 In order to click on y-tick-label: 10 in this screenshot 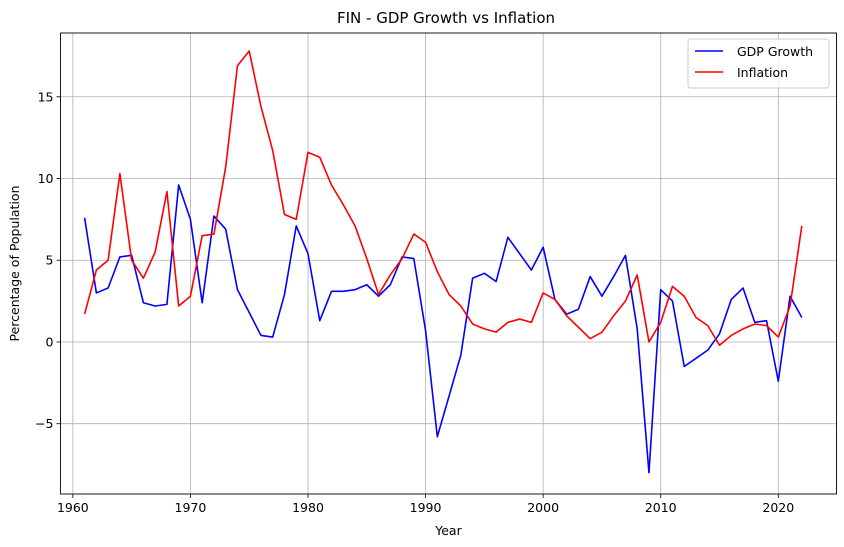, I will do `click(46, 178)`.